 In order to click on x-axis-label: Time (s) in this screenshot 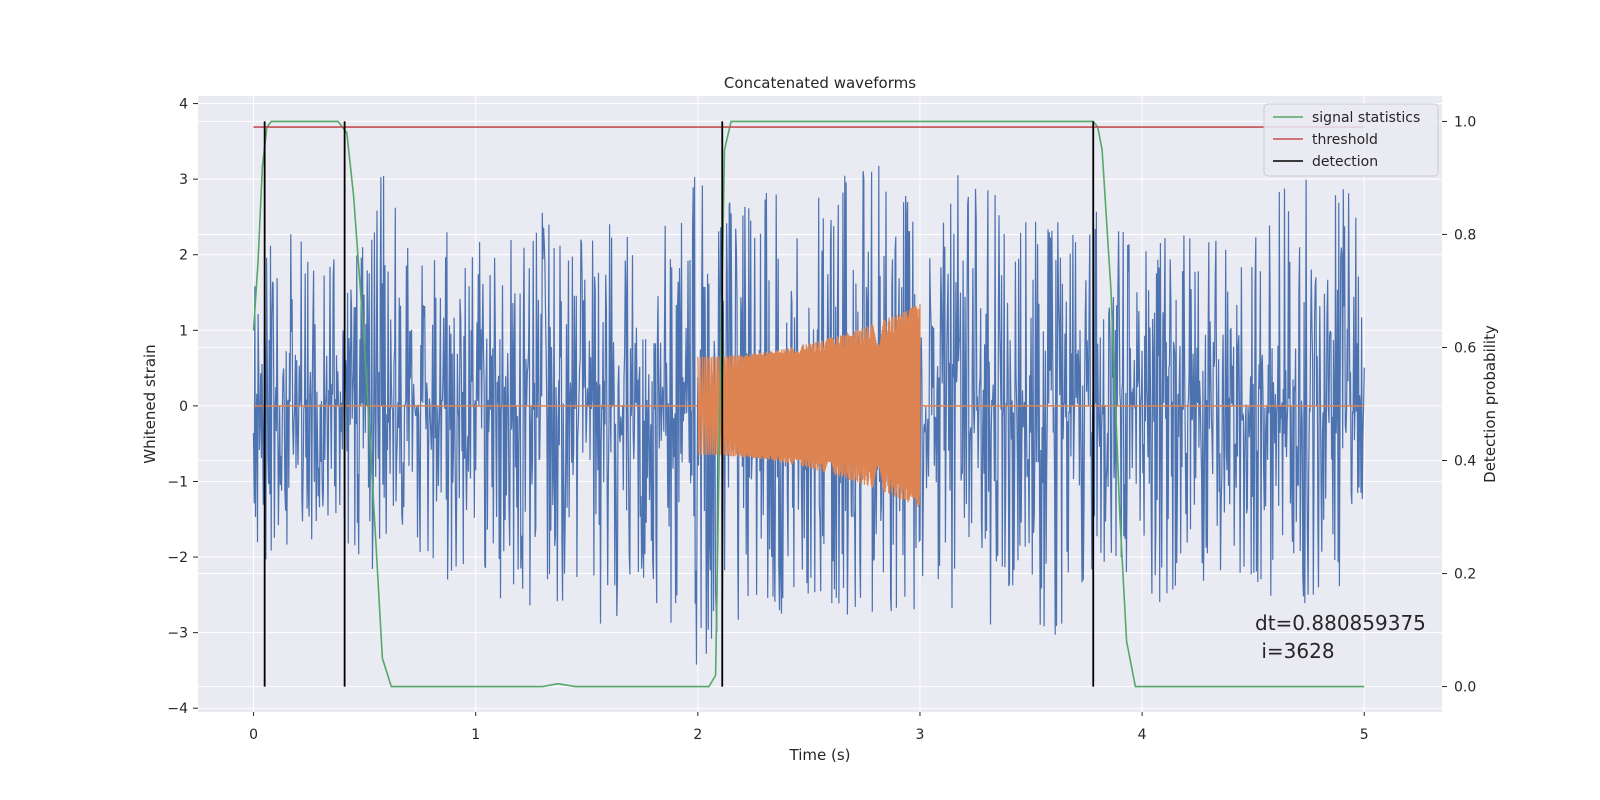, I will do `click(820, 755)`.